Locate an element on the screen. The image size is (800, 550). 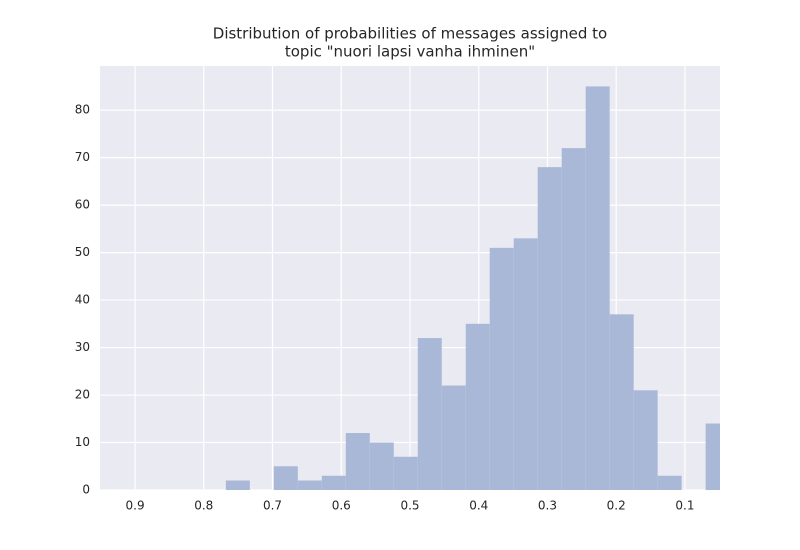
y-tick-label: 70 is located at coordinates (82, 157).